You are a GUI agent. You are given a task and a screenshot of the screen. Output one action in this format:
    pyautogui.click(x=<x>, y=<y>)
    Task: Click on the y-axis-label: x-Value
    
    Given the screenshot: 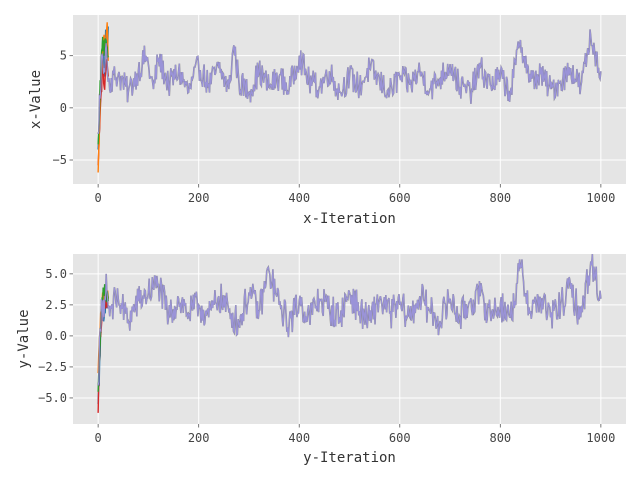 What is the action you would take?
    pyautogui.click(x=36, y=99)
    